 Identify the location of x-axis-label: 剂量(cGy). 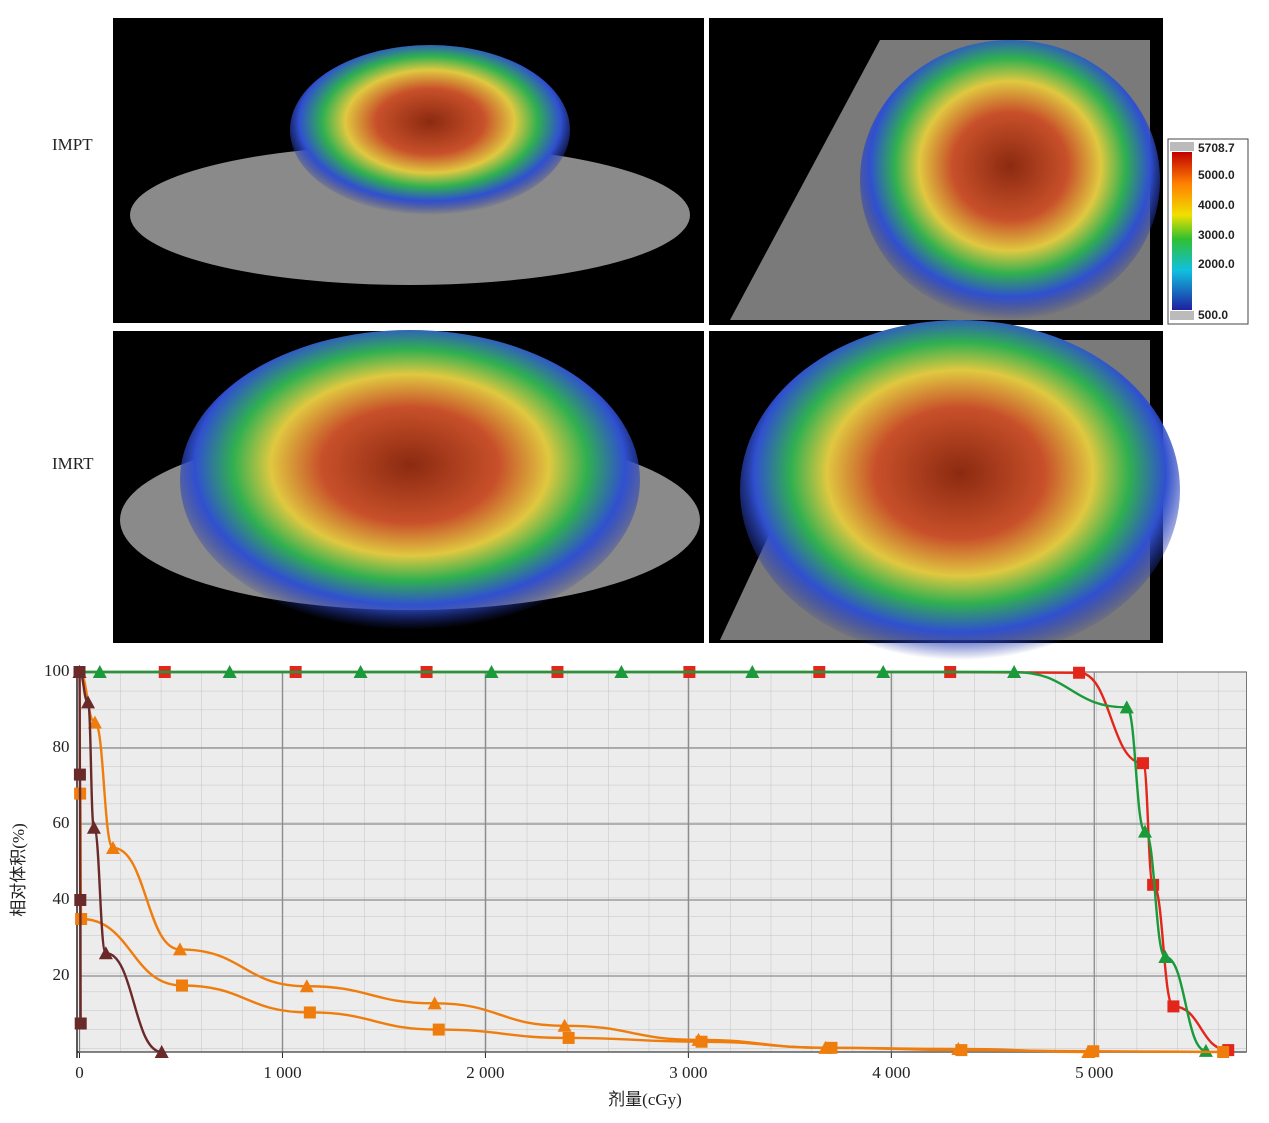
(645, 1099).